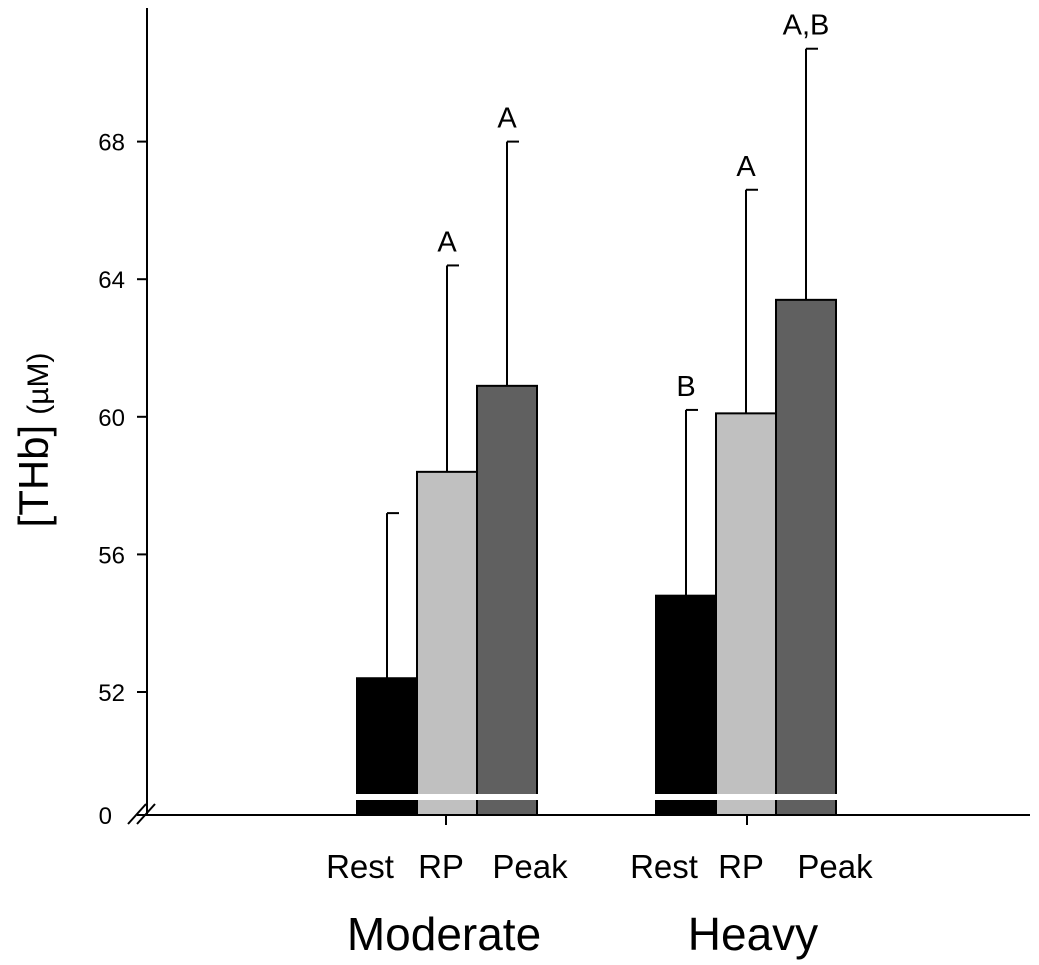 This screenshot has width=1039, height=965. Describe the element at coordinates (111, 418) in the screenshot. I see `y-tick-label: 60` at that location.